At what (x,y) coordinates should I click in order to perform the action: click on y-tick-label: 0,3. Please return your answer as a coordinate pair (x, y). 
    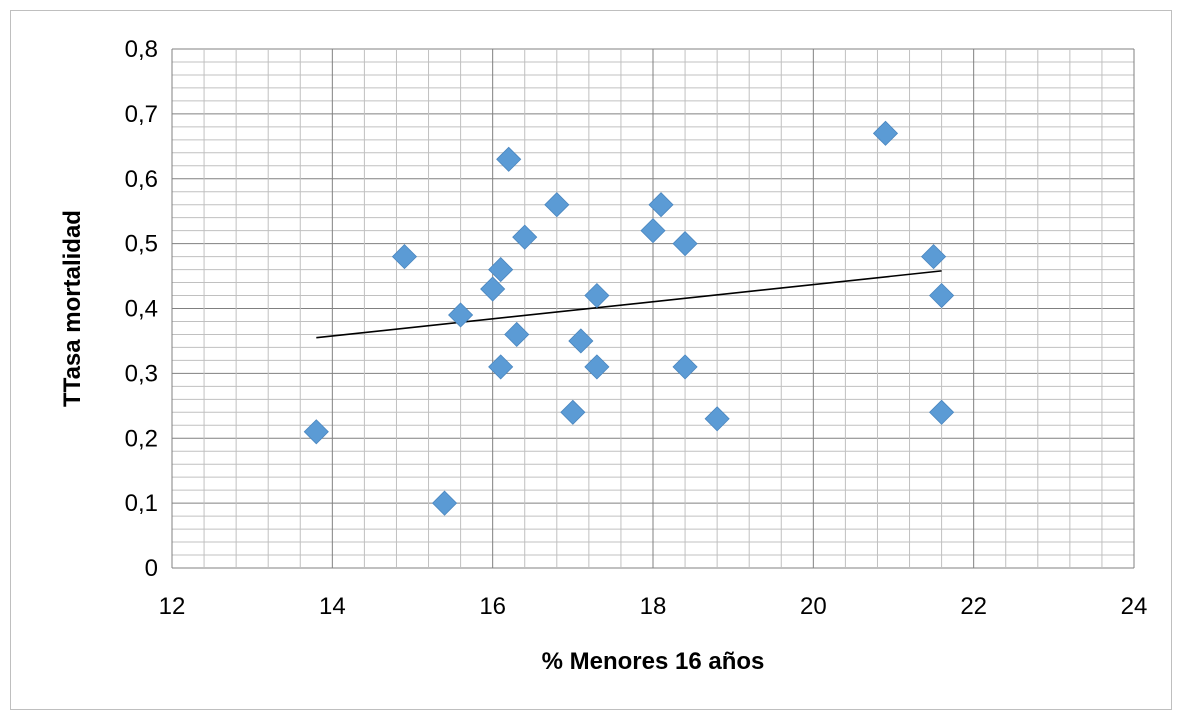
    Looking at the image, I should click on (141, 373).